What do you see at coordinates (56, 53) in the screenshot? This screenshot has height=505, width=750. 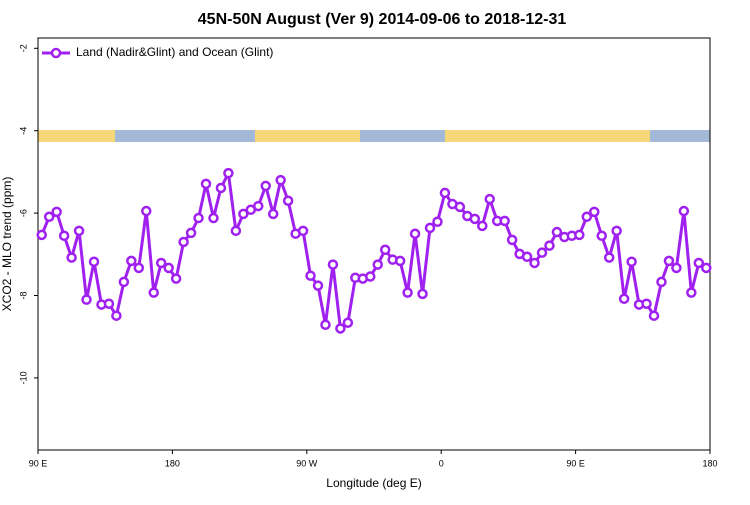 I see `legend-marker` at bounding box center [56, 53].